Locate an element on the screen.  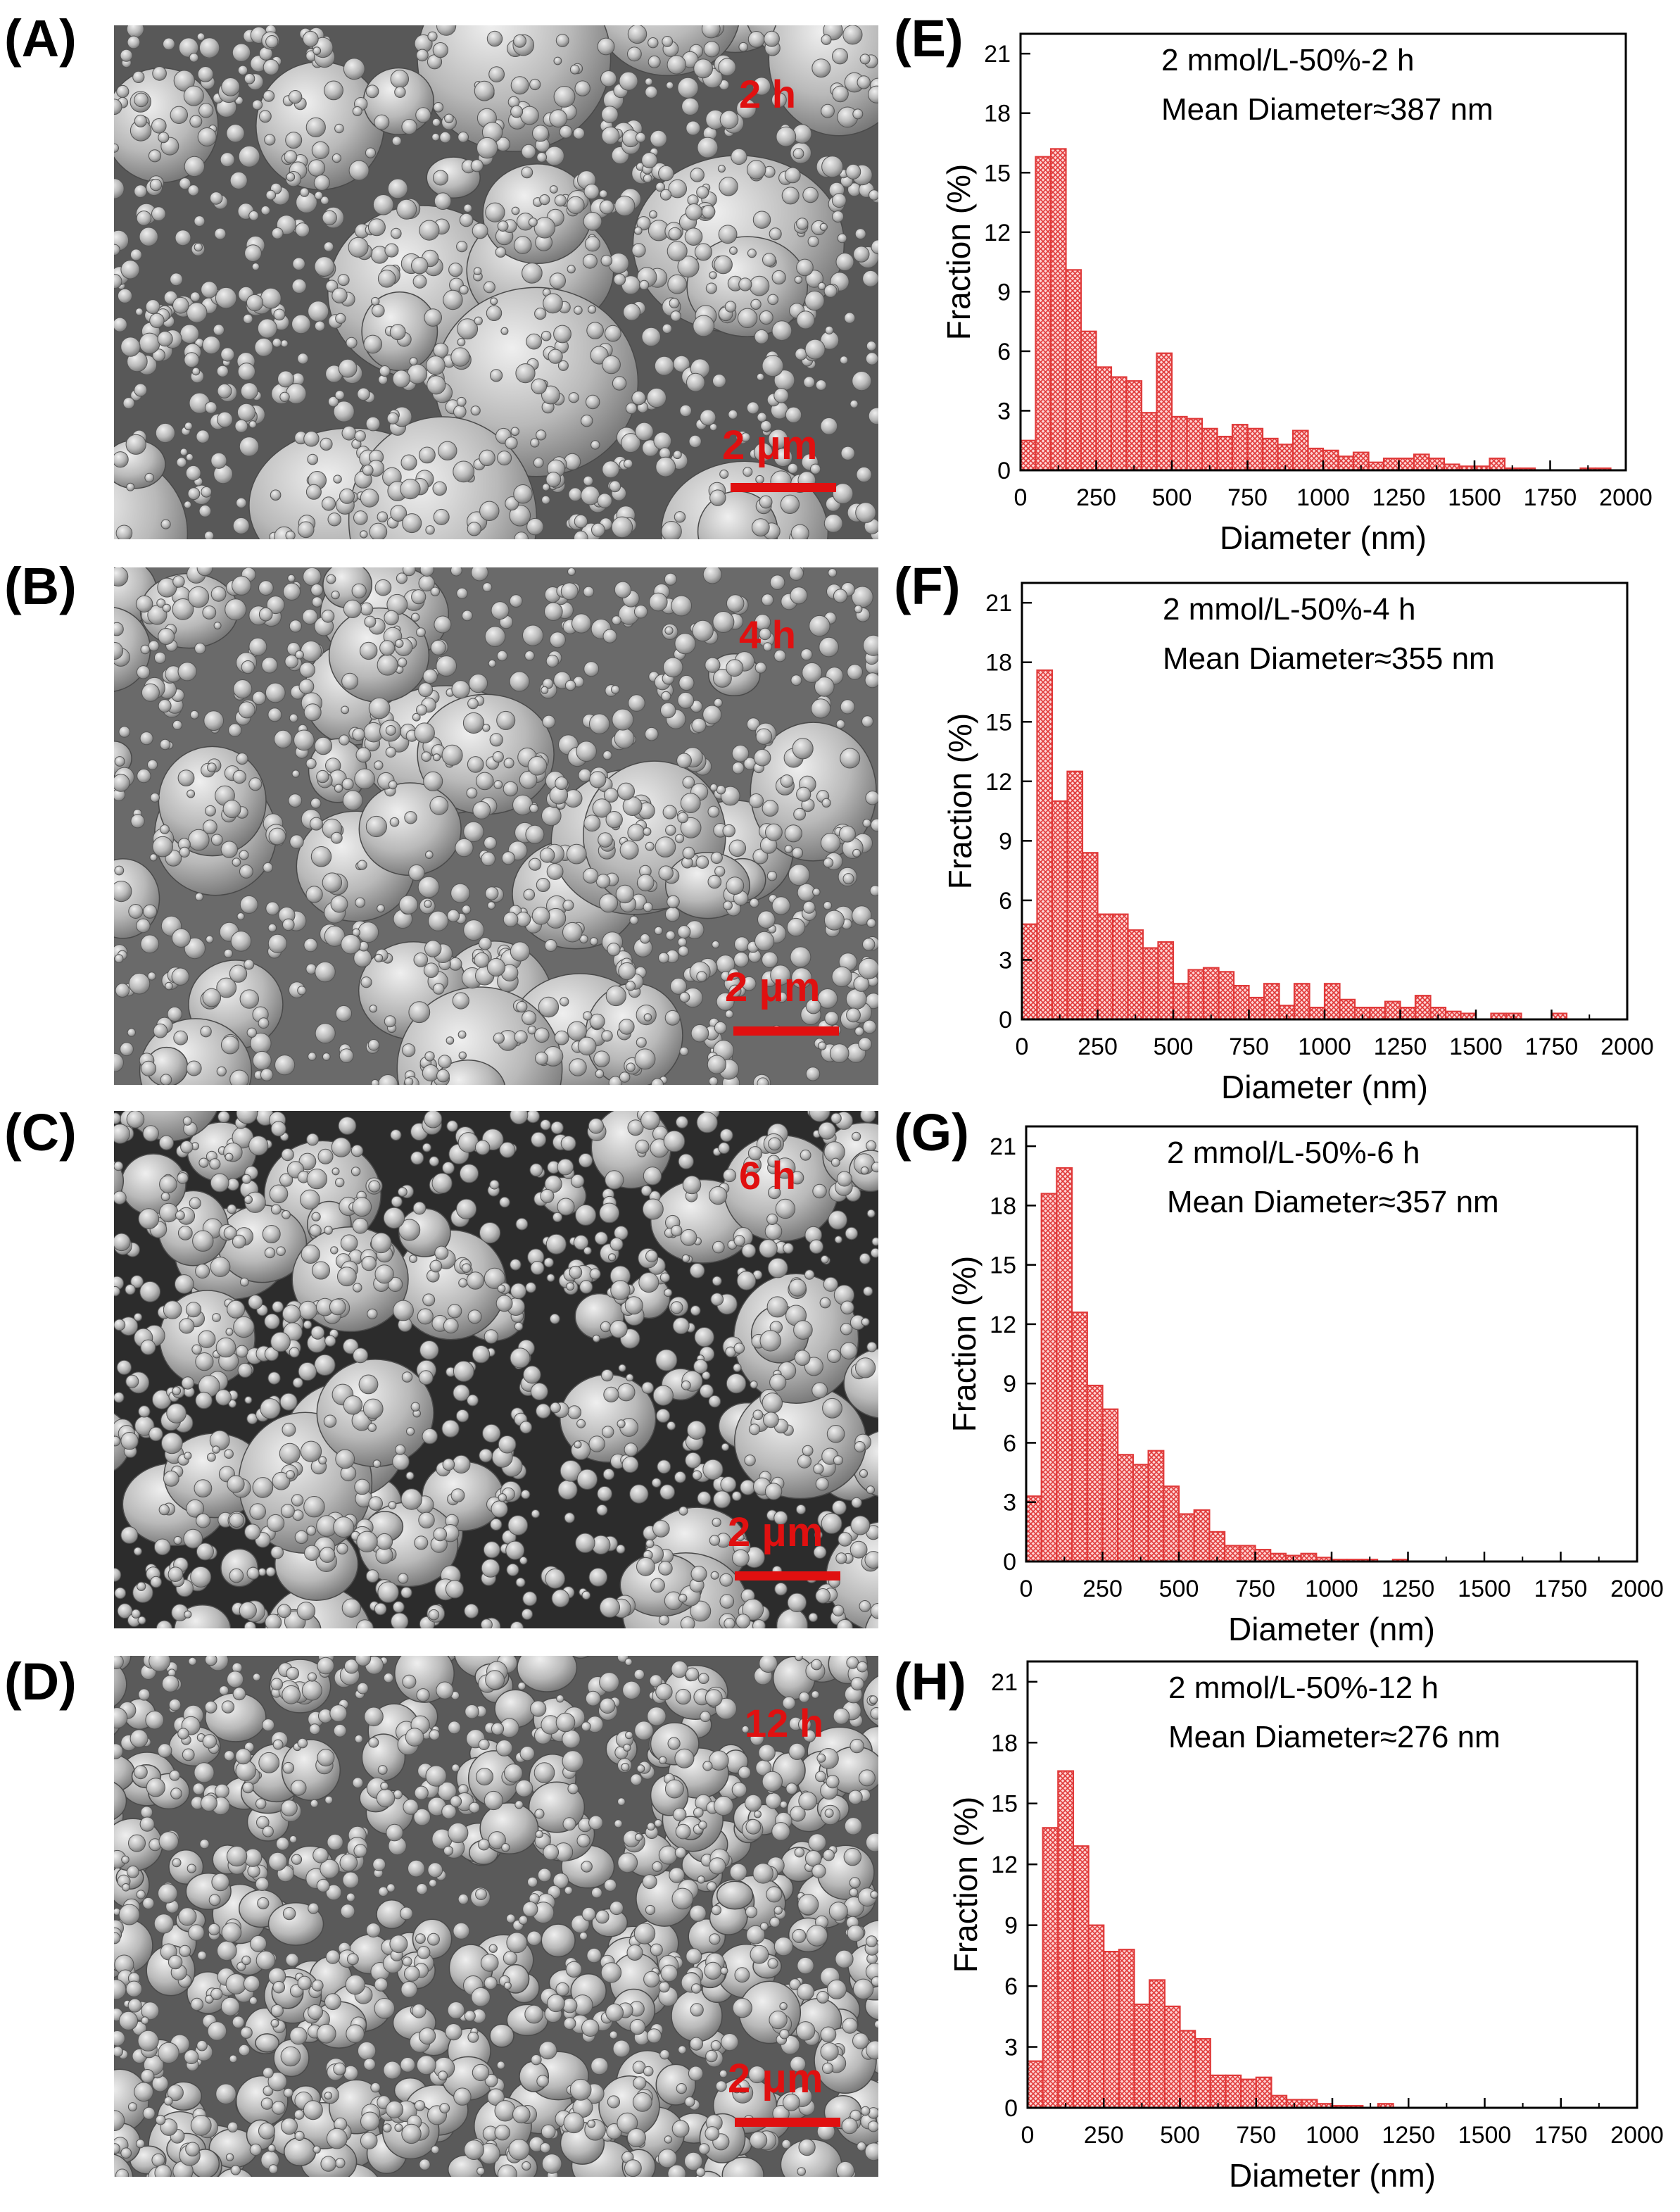
scale-bar-label-c: 2 μm is located at coordinates (776, 1532).